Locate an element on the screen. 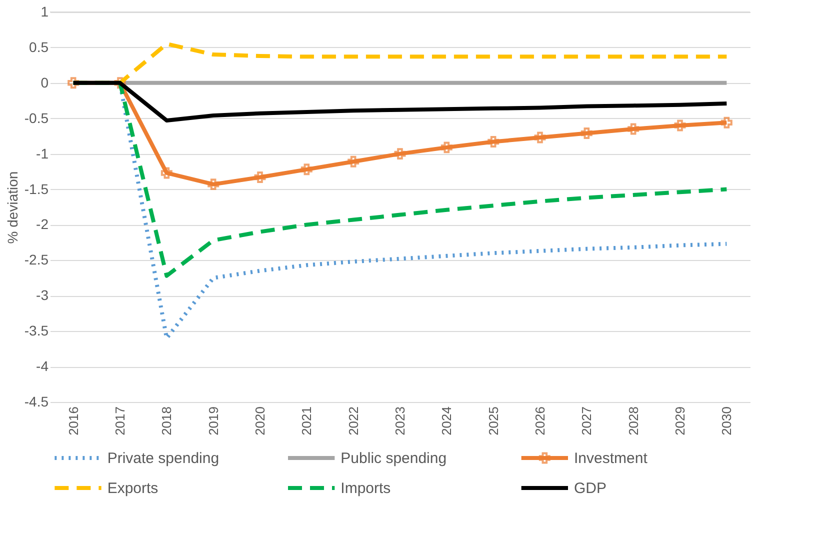 The width and height of the screenshot is (840, 555). x-tick-label: 2024 is located at coordinates (446, 421).